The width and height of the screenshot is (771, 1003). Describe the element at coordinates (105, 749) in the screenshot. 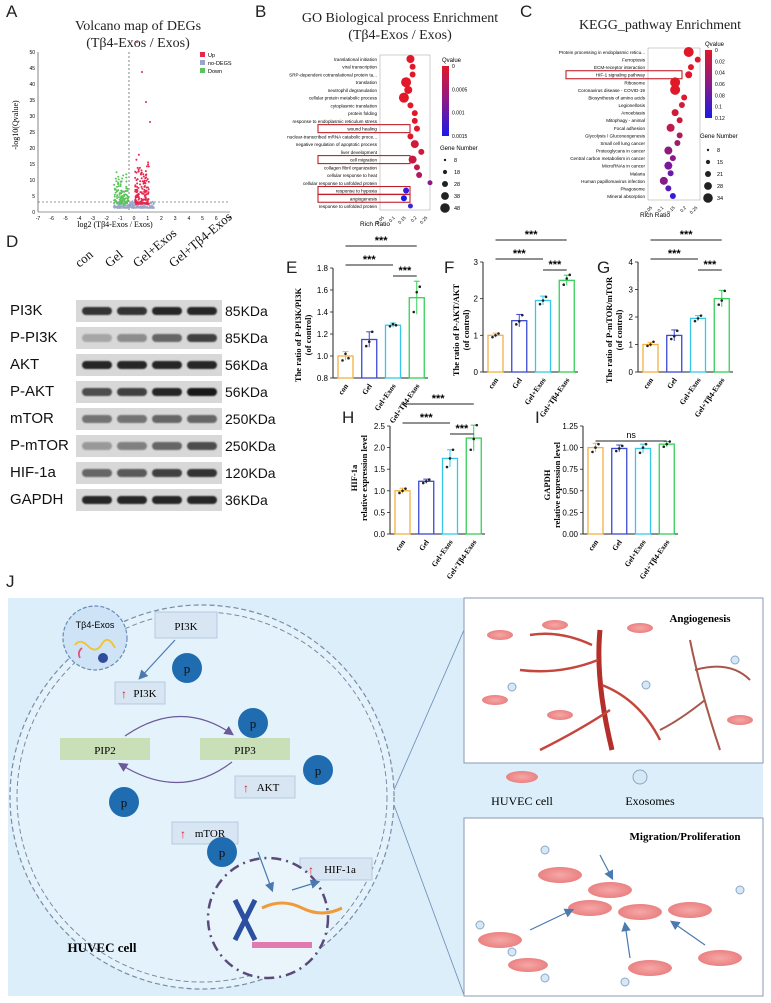

I see `pip2-box` at that location.